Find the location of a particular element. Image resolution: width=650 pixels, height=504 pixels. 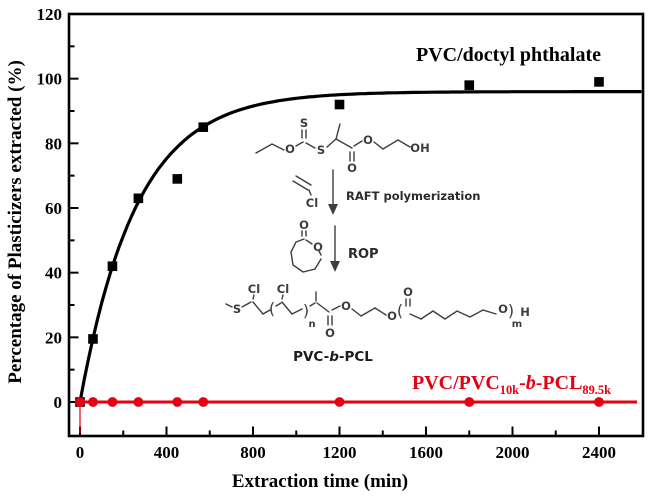

vinyl-chloride-structure: Cl is located at coordinates (305, 192).